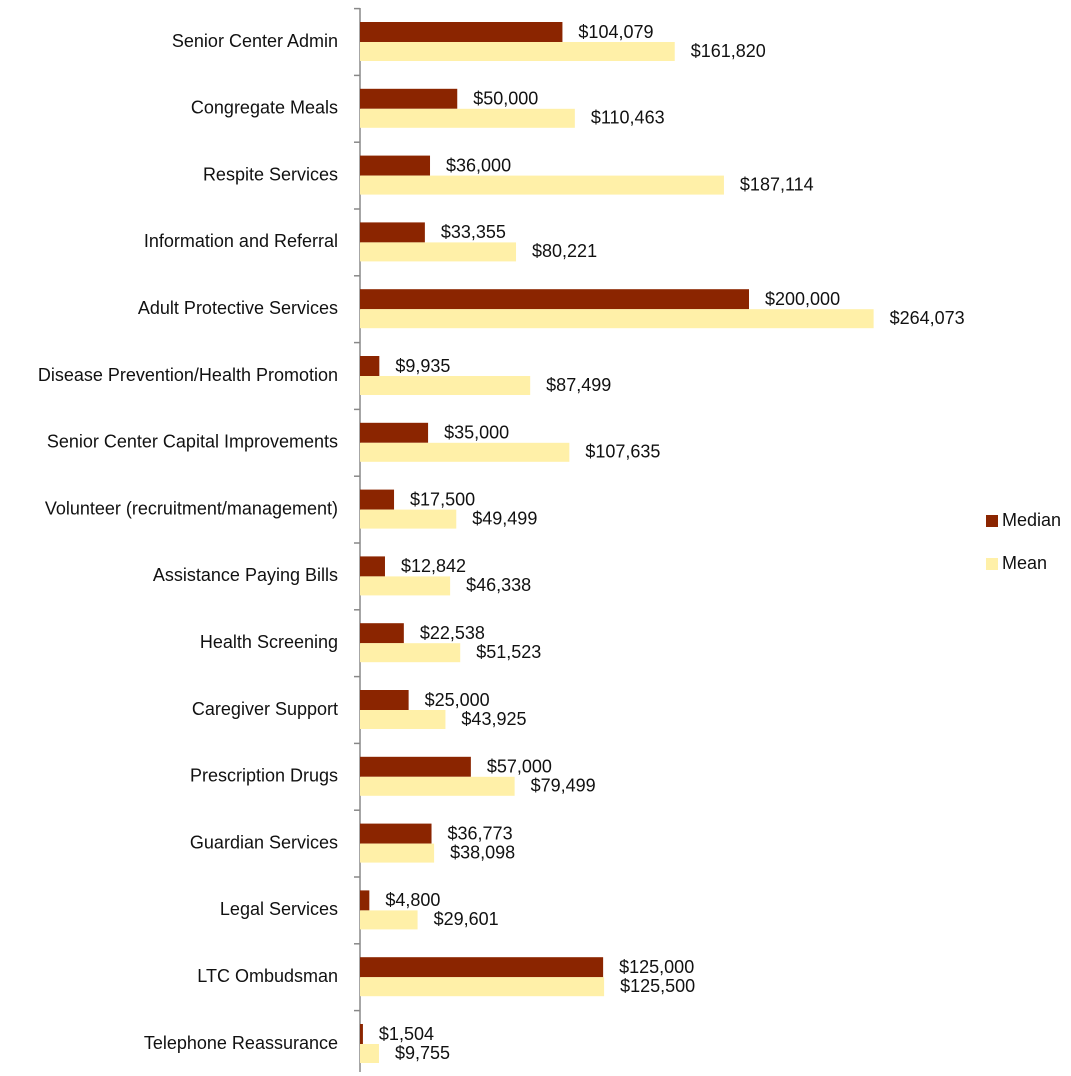  What do you see at coordinates (466, 919) in the screenshot?
I see `data-label: $29,601` at bounding box center [466, 919].